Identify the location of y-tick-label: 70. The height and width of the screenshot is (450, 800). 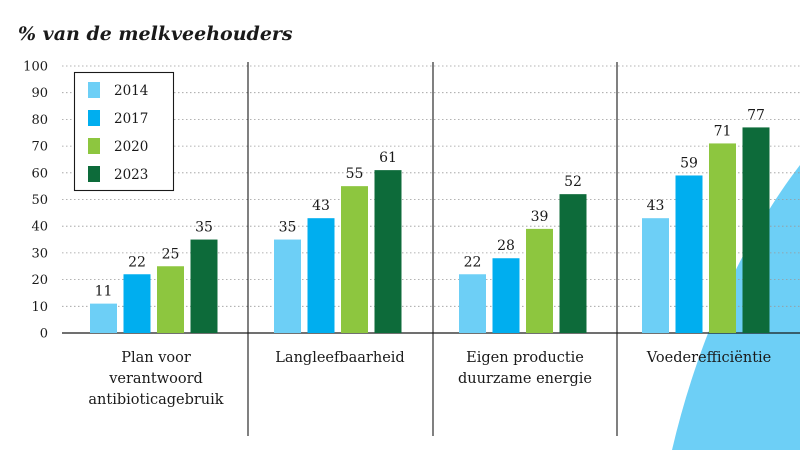
(39, 147).